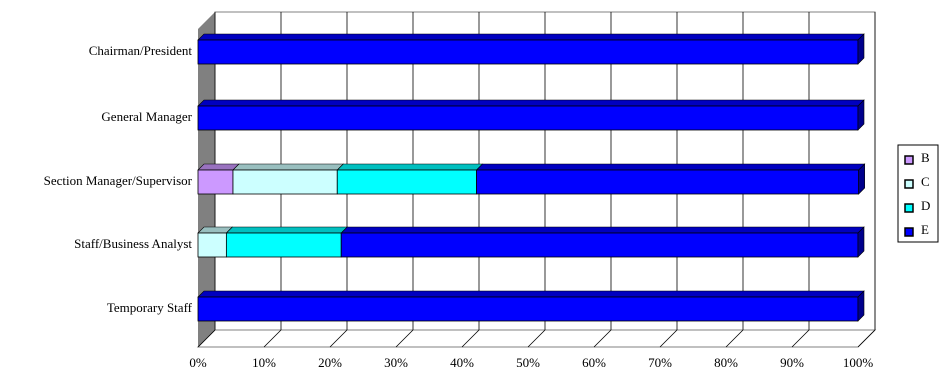 The width and height of the screenshot is (941, 376). I want to click on x-tick-label: 90%, so click(792, 362).